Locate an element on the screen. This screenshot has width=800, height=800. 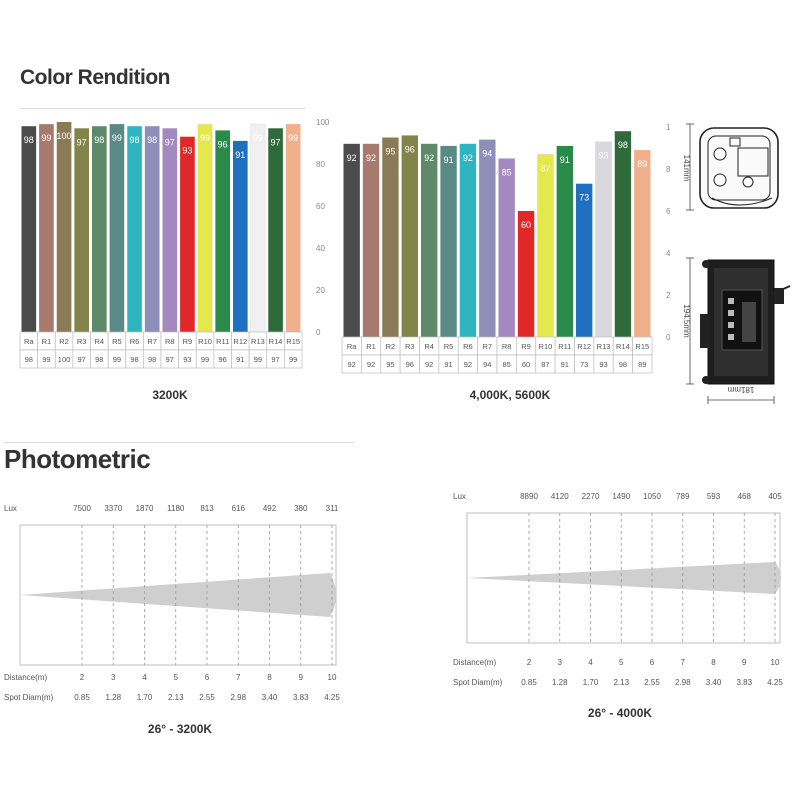
category-label: R5 is located at coordinates (449, 346).